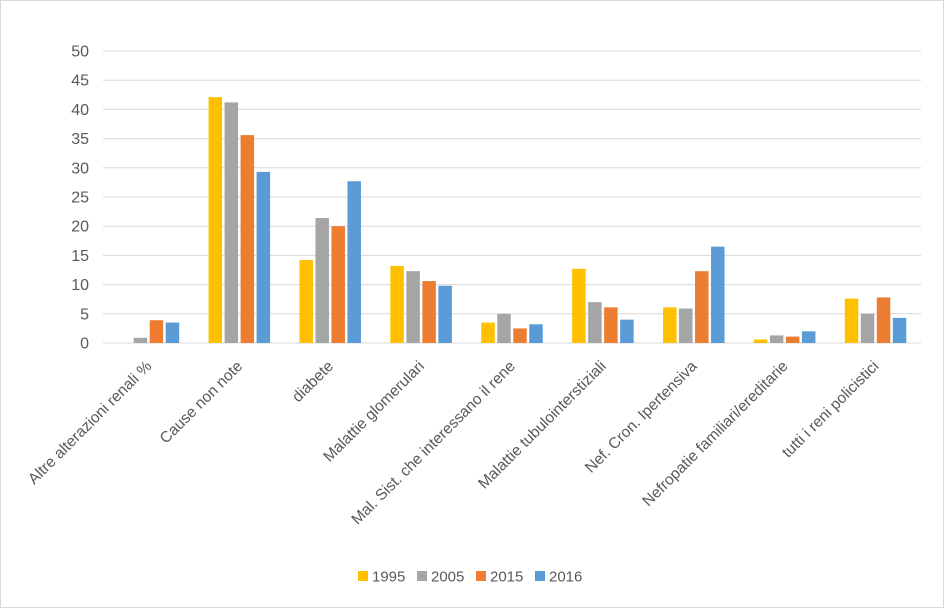  What do you see at coordinates (80, 285) in the screenshot?
I see `y-tick-label: 10` at bounding box center [80, 285].